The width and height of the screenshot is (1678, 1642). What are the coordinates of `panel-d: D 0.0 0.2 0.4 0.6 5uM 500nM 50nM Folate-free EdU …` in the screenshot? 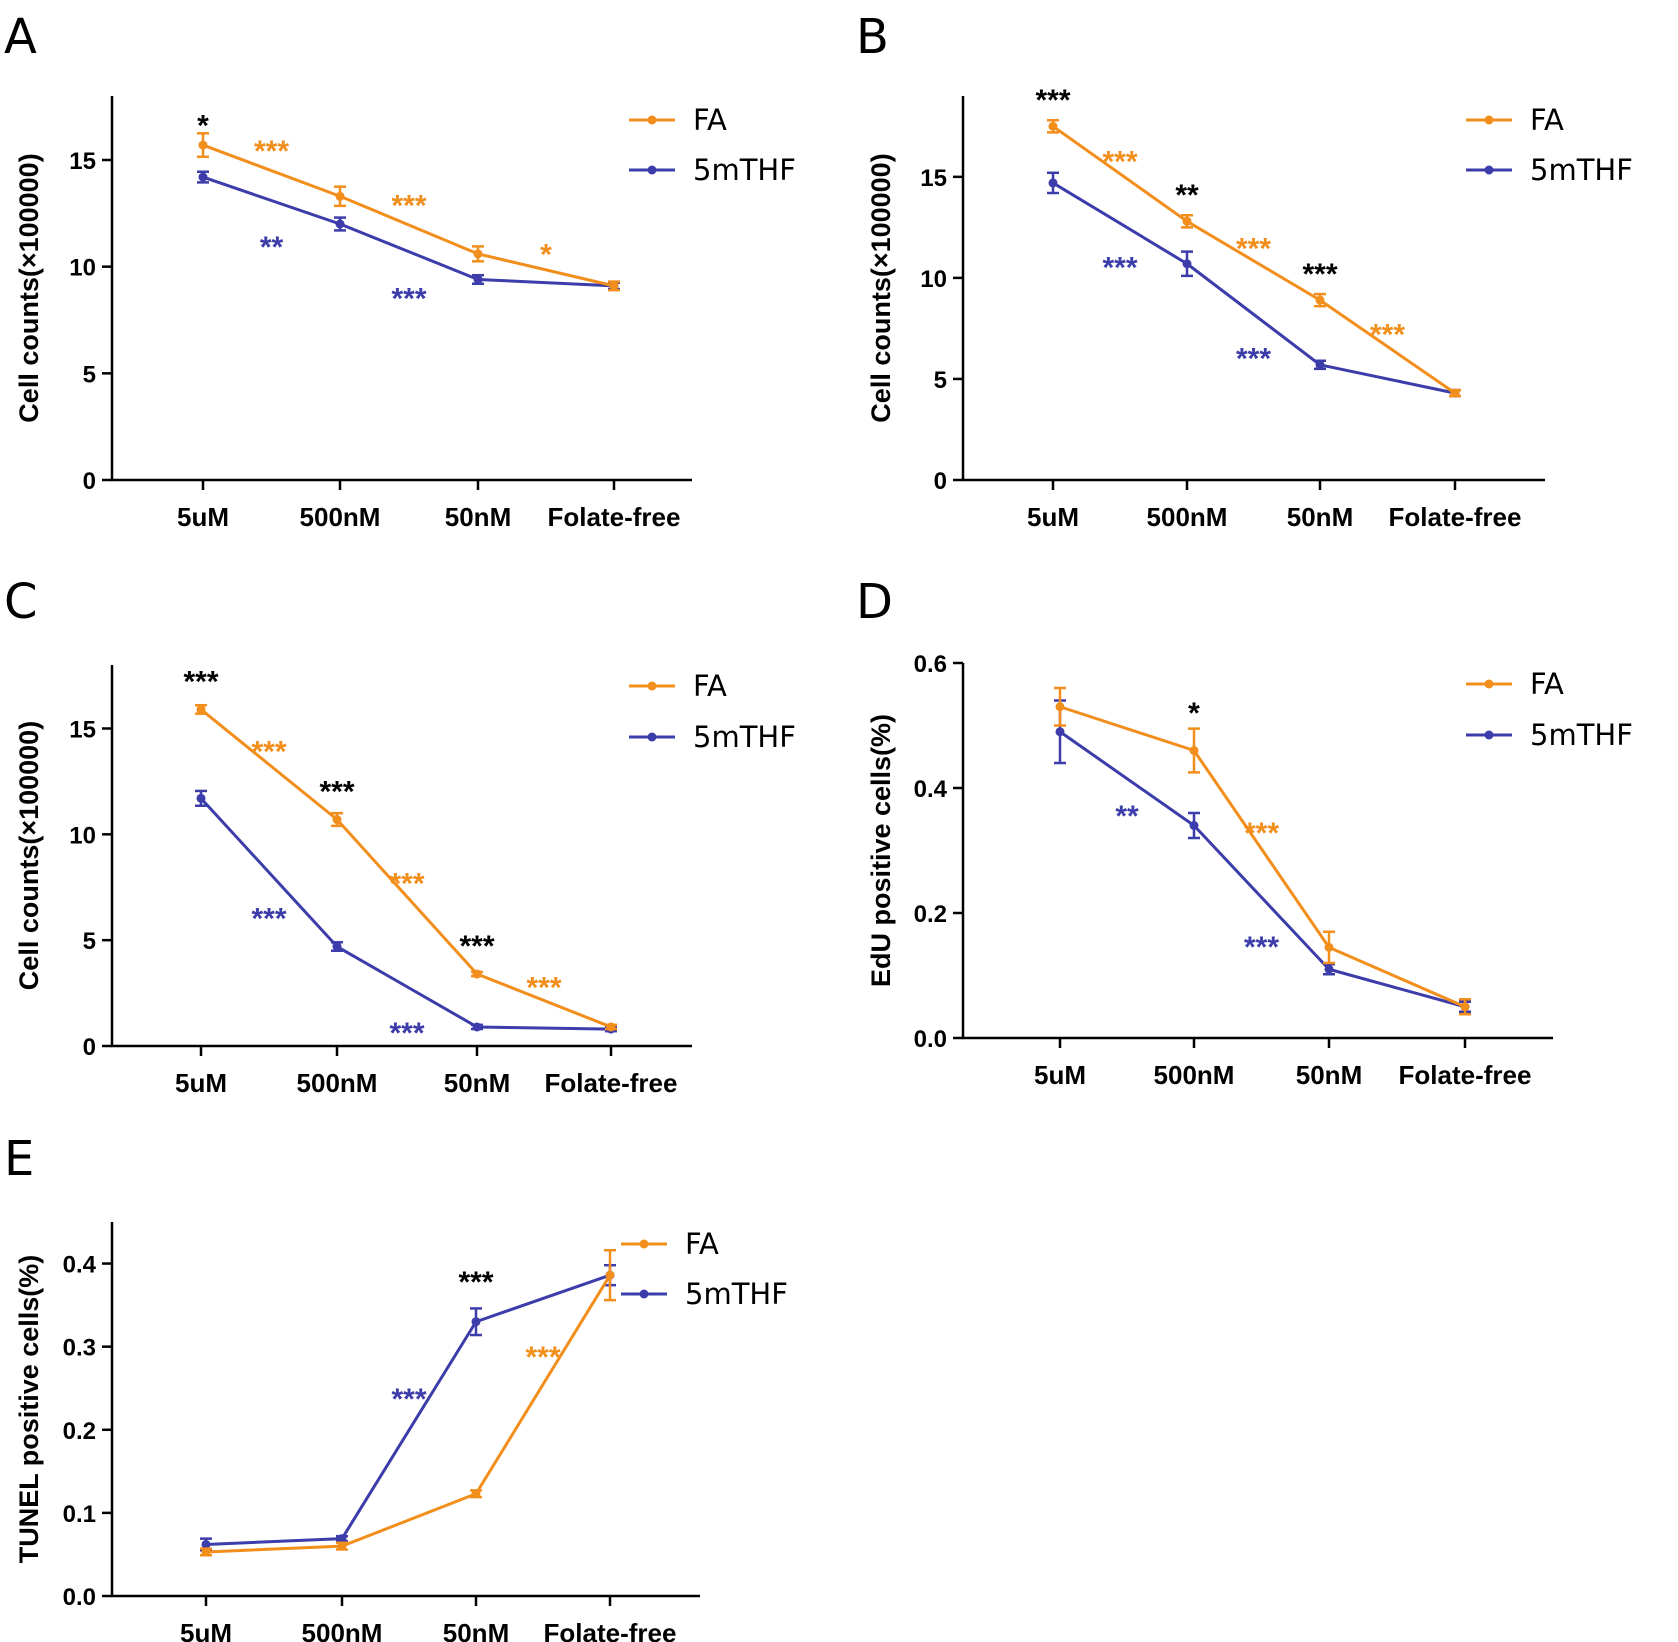 It's located at (1244, 832).